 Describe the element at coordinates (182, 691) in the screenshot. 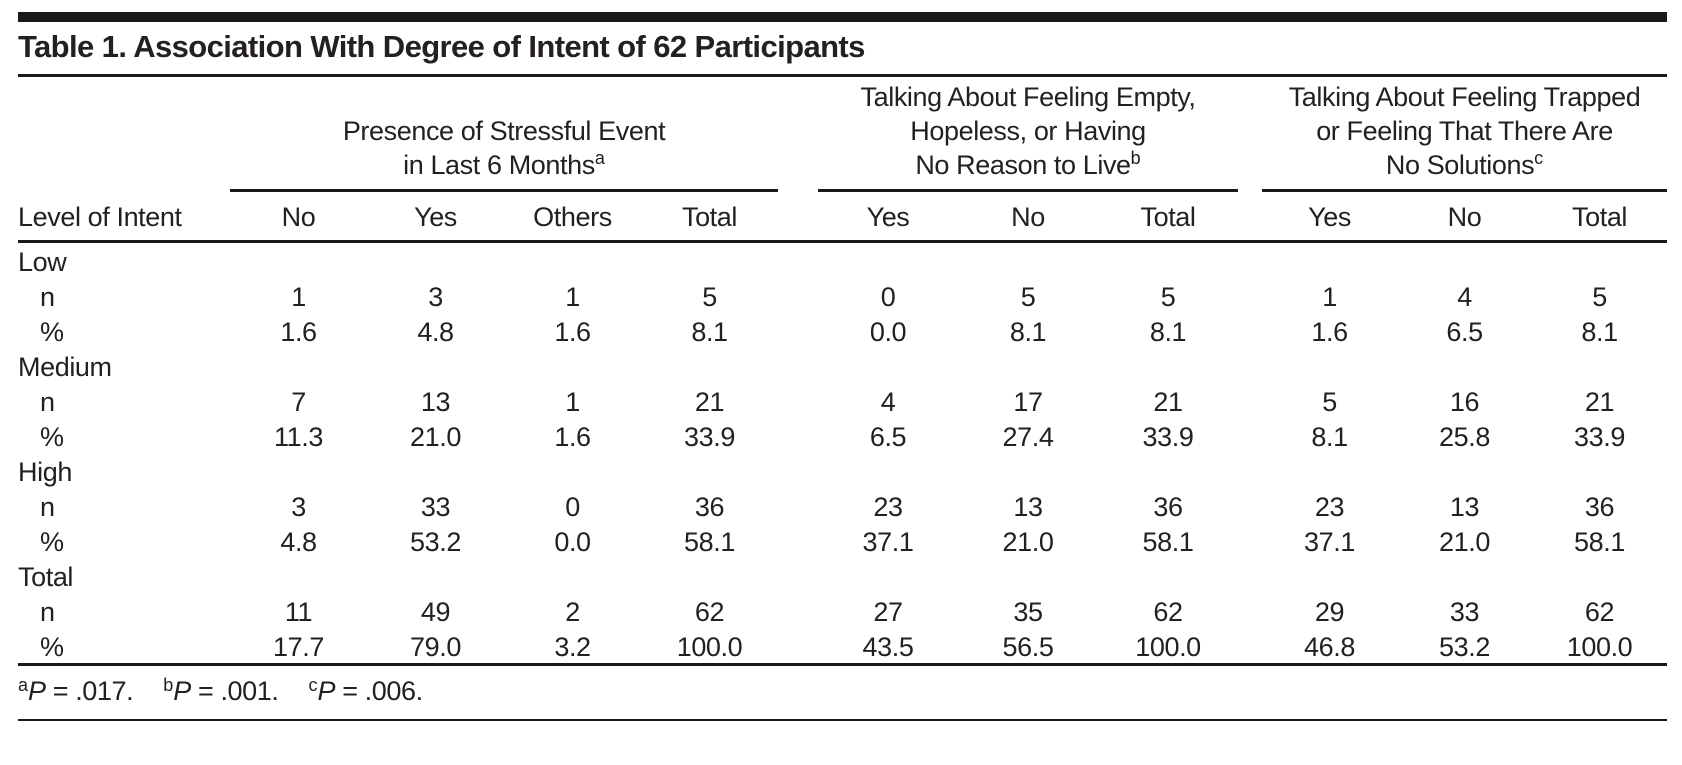

I see `p-value-symbol: P` at that location.